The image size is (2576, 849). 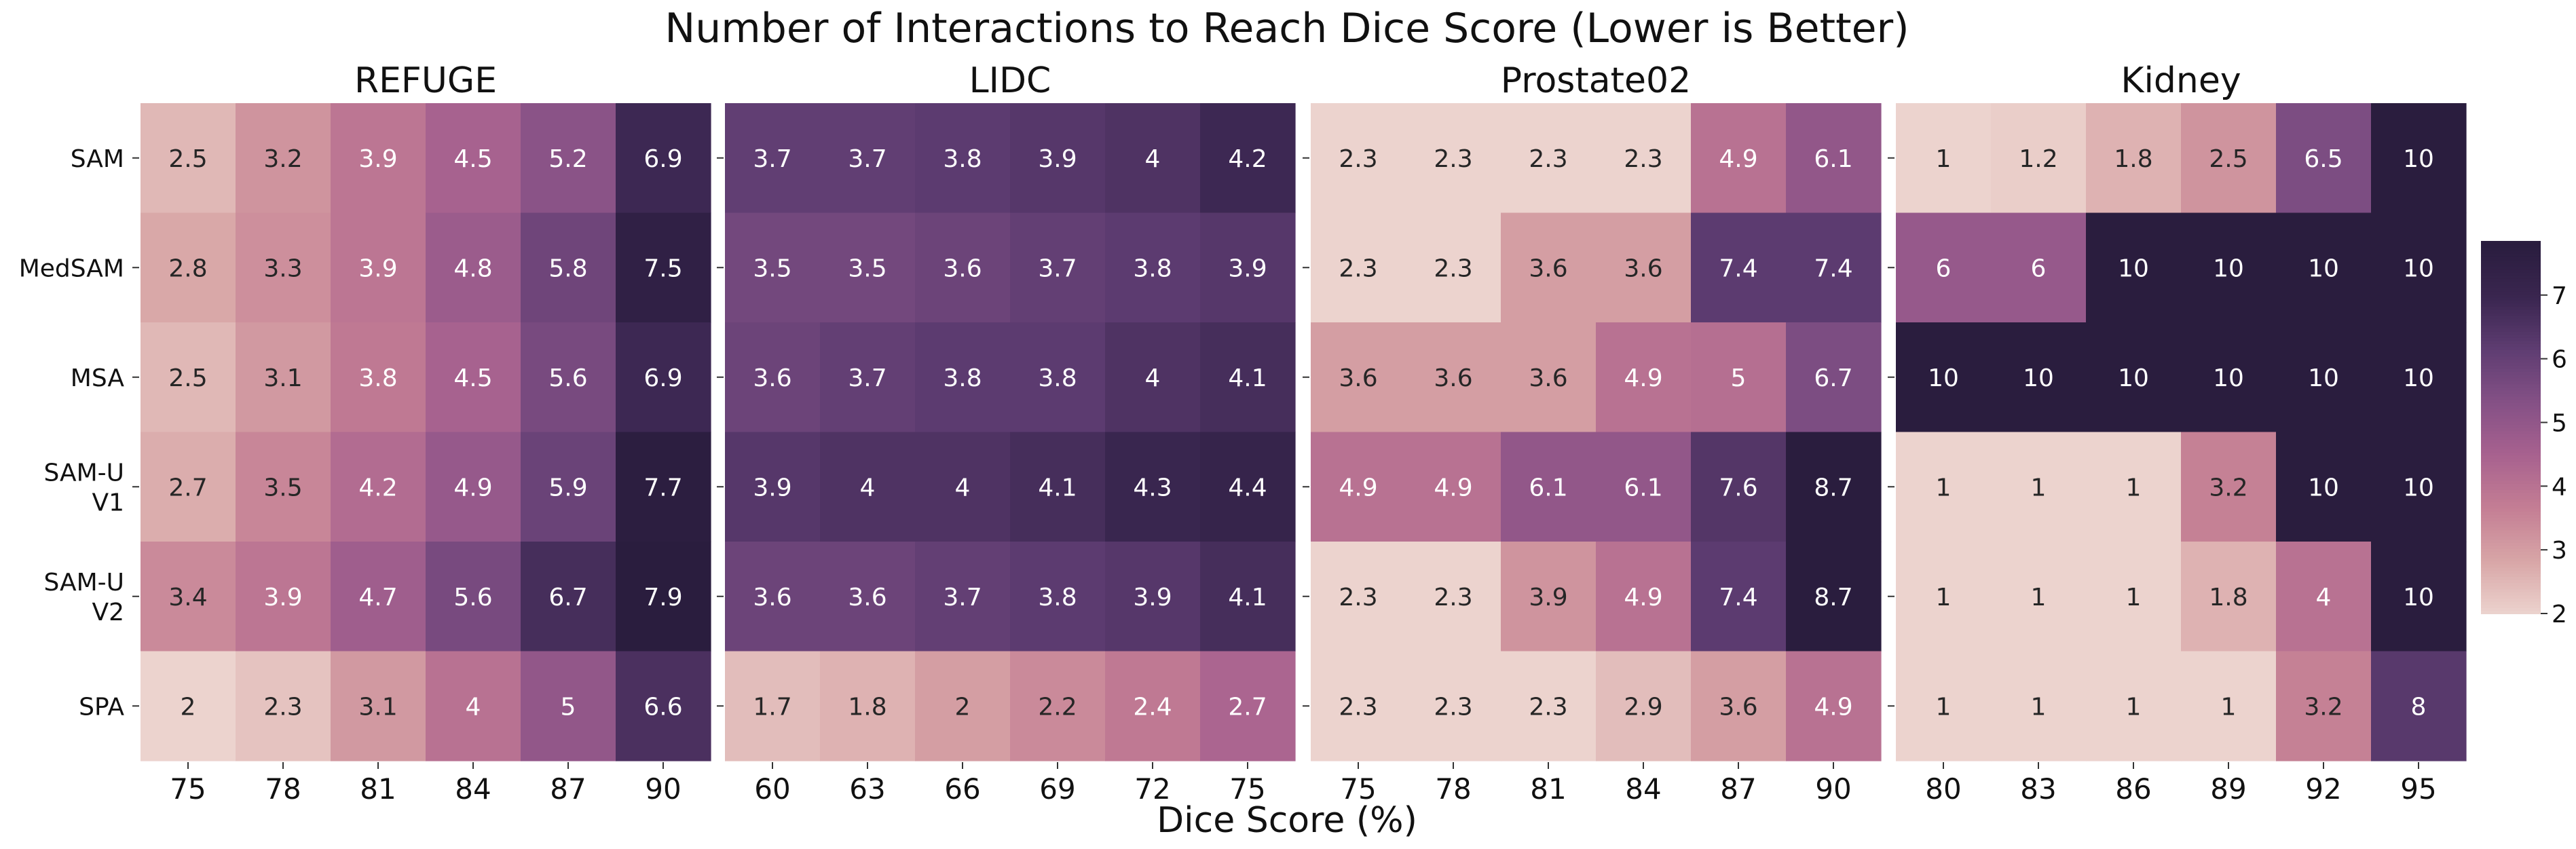 I want to click on cell-value-label: 1, so click(x=2134, y=488).